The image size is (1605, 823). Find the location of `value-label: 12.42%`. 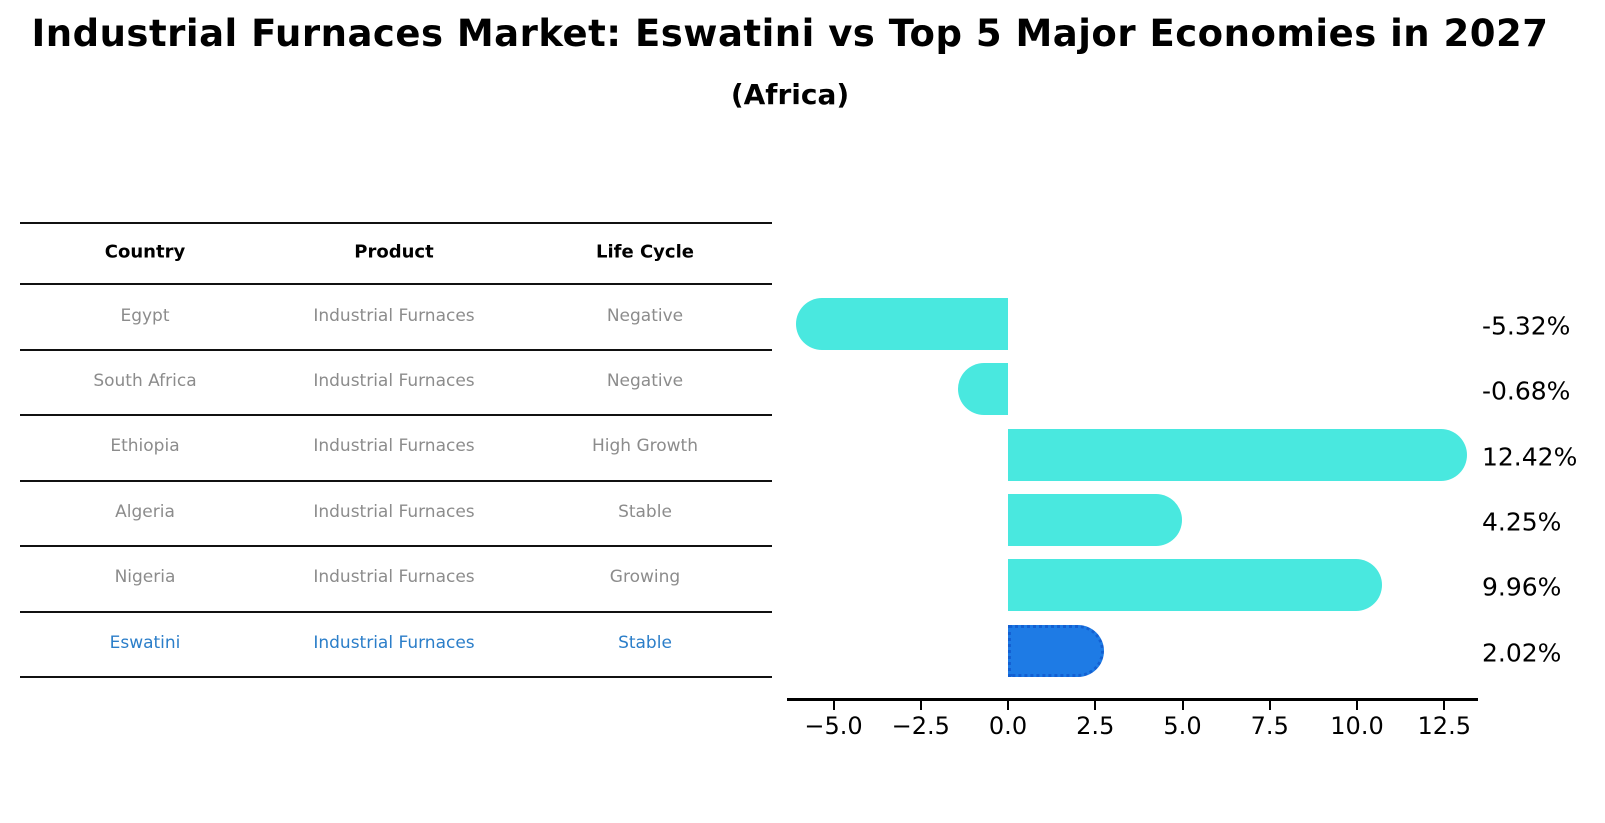

value-label: 12.42% is located at coordinates (1530, 457).